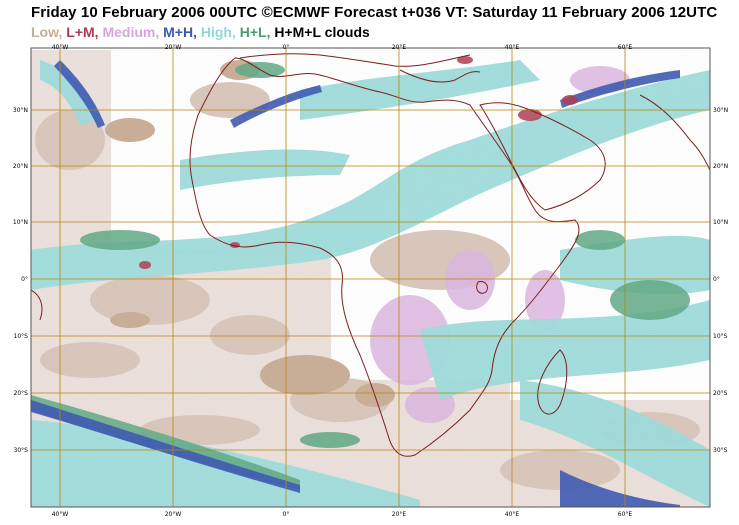 This screenshot has height=525, width=739. I want to click on lon-label-top: 40°E, so click(512, 47).